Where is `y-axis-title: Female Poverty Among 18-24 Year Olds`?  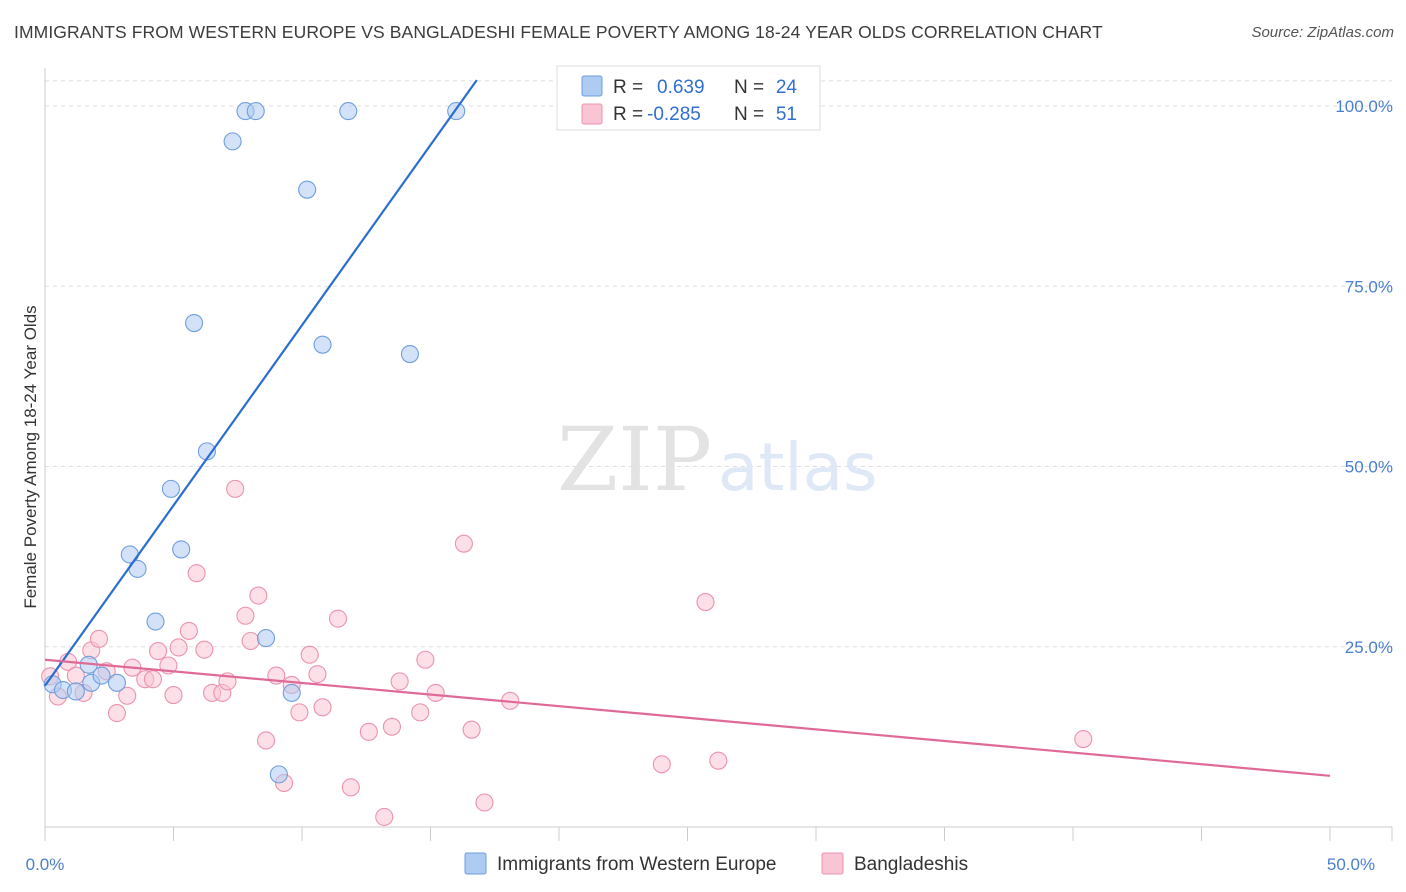
y-axis-title: Female Poverty Among 18-24 Year Olds is located at coordinates (30, 456).